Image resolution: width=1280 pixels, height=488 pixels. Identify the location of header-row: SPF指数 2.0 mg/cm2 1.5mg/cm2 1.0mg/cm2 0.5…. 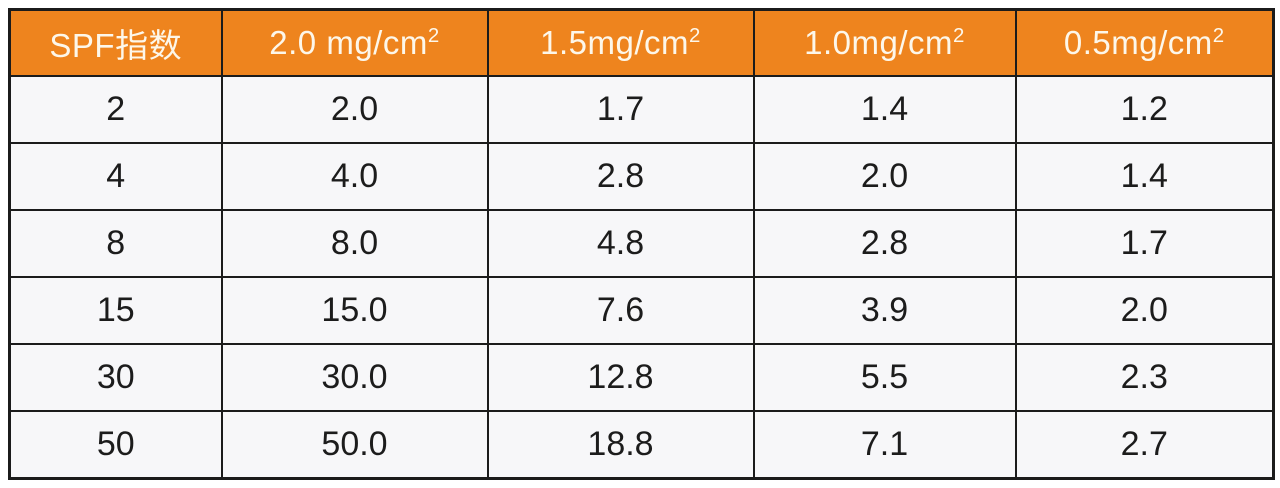
(641, 42).